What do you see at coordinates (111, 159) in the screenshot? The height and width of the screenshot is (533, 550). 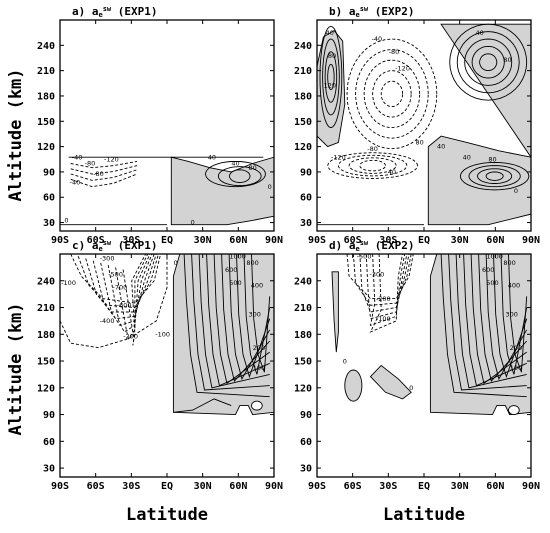 I see `contour-label: -120` at bounding box center [111, 159].